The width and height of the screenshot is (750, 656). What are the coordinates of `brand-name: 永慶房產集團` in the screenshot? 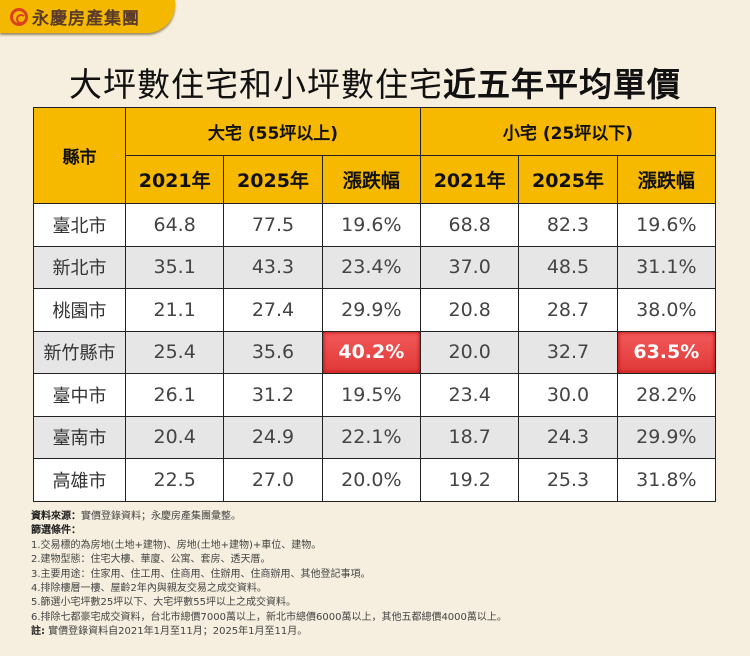 It's located at (86, 19).